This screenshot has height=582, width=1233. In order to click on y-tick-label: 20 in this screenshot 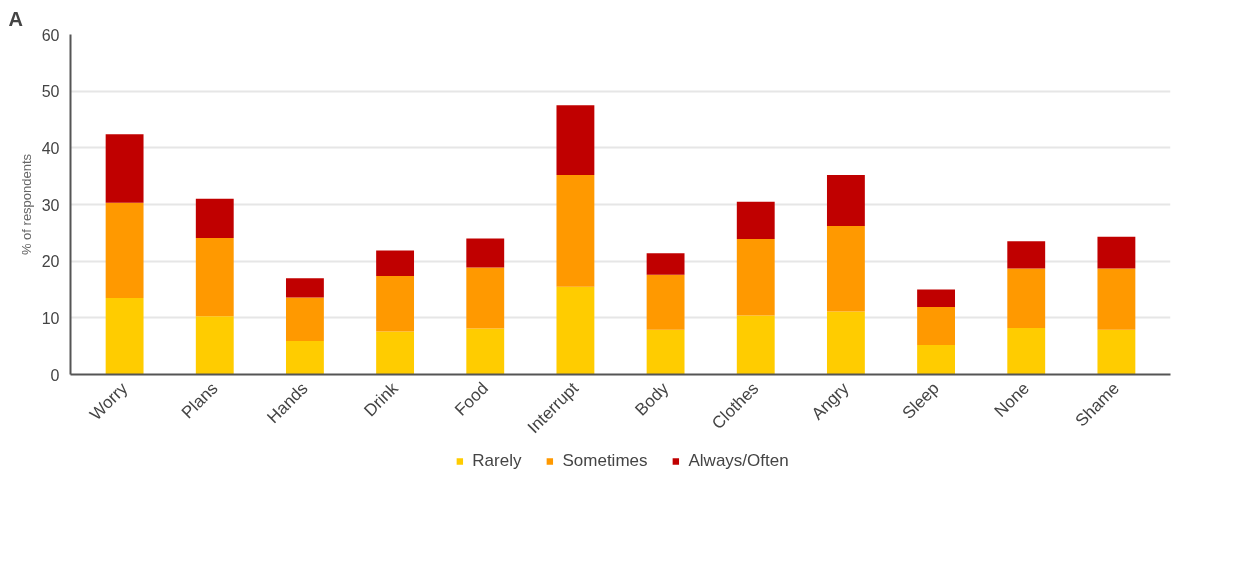, I will do `click(50, 262)`.